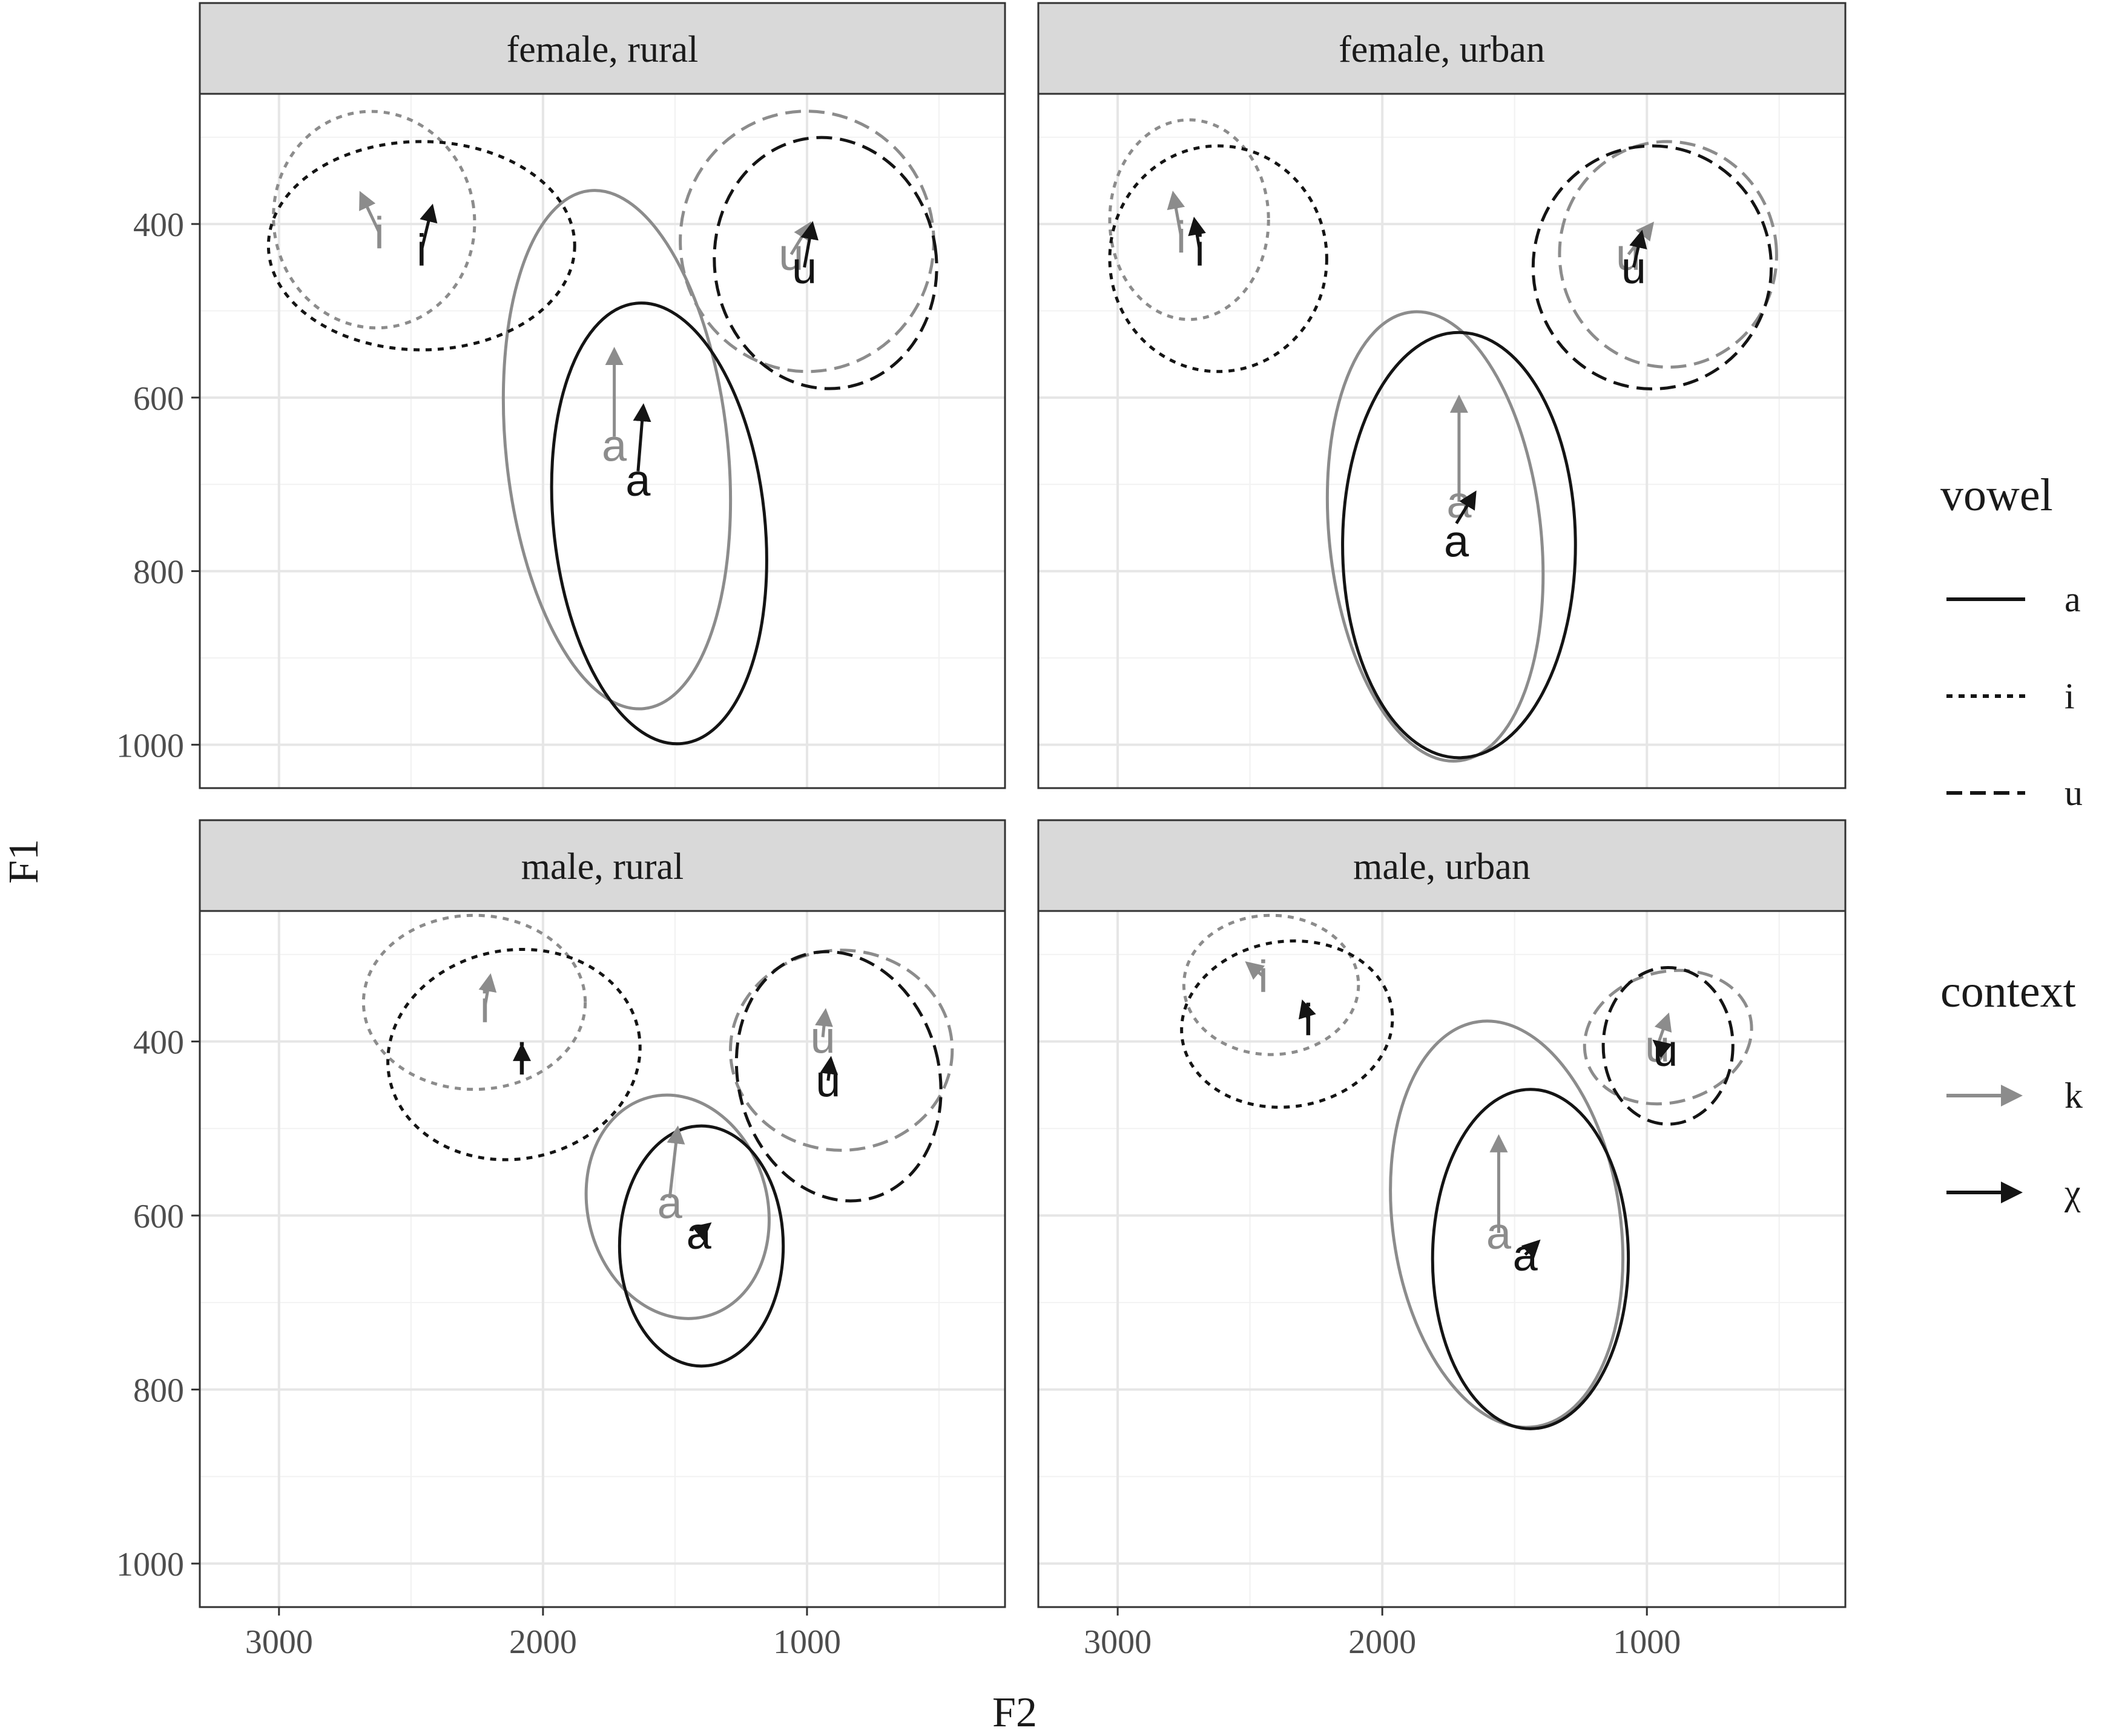  What do you see at coordinates (676, 1161) in the screenshot?
I see `arrow-a-k` at bounding box center [676, 1161].